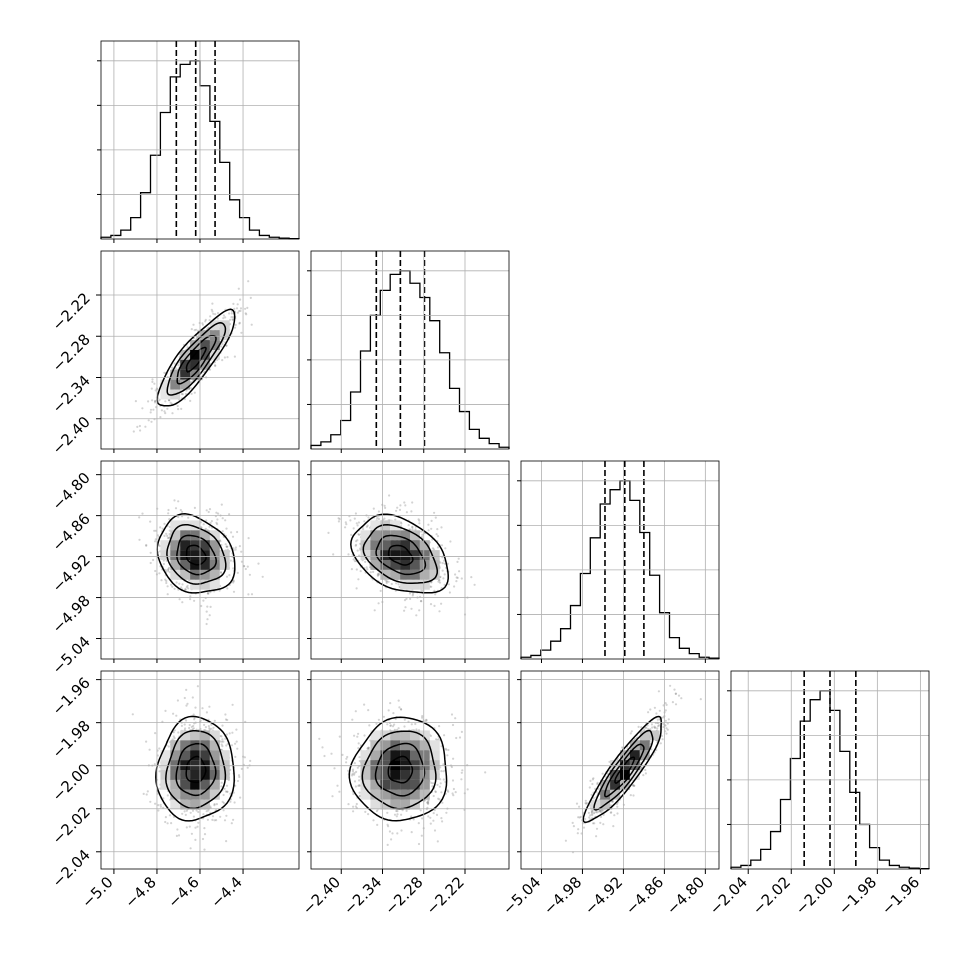 The height and width of the screenshot is (970, 970). Describe the element at coordinates (200, 140) in the screenshot. I see `hist-panel-0-grid` at that location.